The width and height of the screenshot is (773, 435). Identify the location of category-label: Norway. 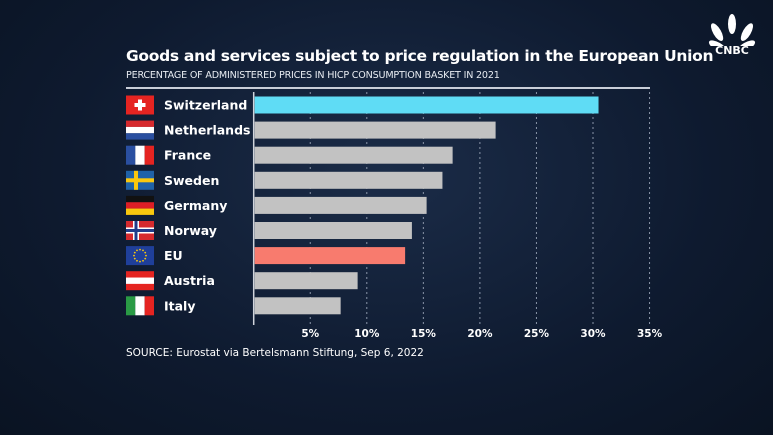
(190, 230).